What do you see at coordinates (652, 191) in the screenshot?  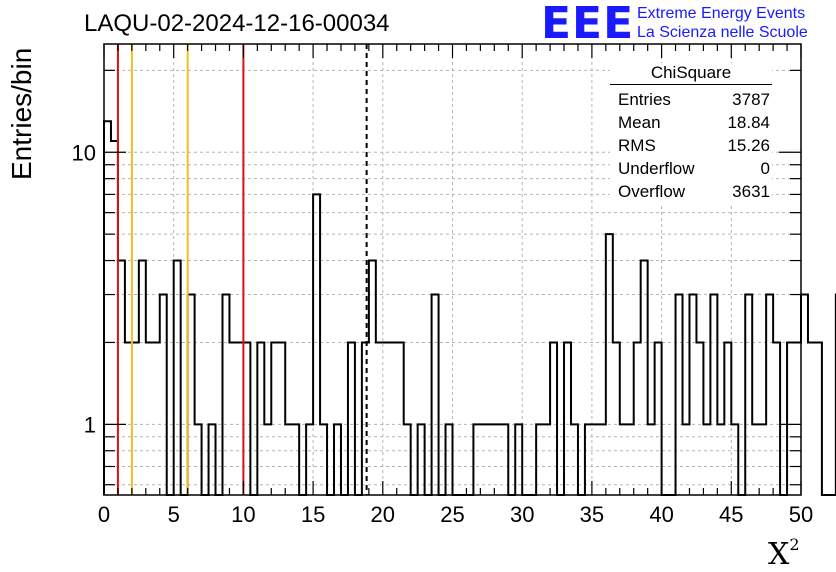 I see `stats-label: Overflow` at bounding box center [652, 191].